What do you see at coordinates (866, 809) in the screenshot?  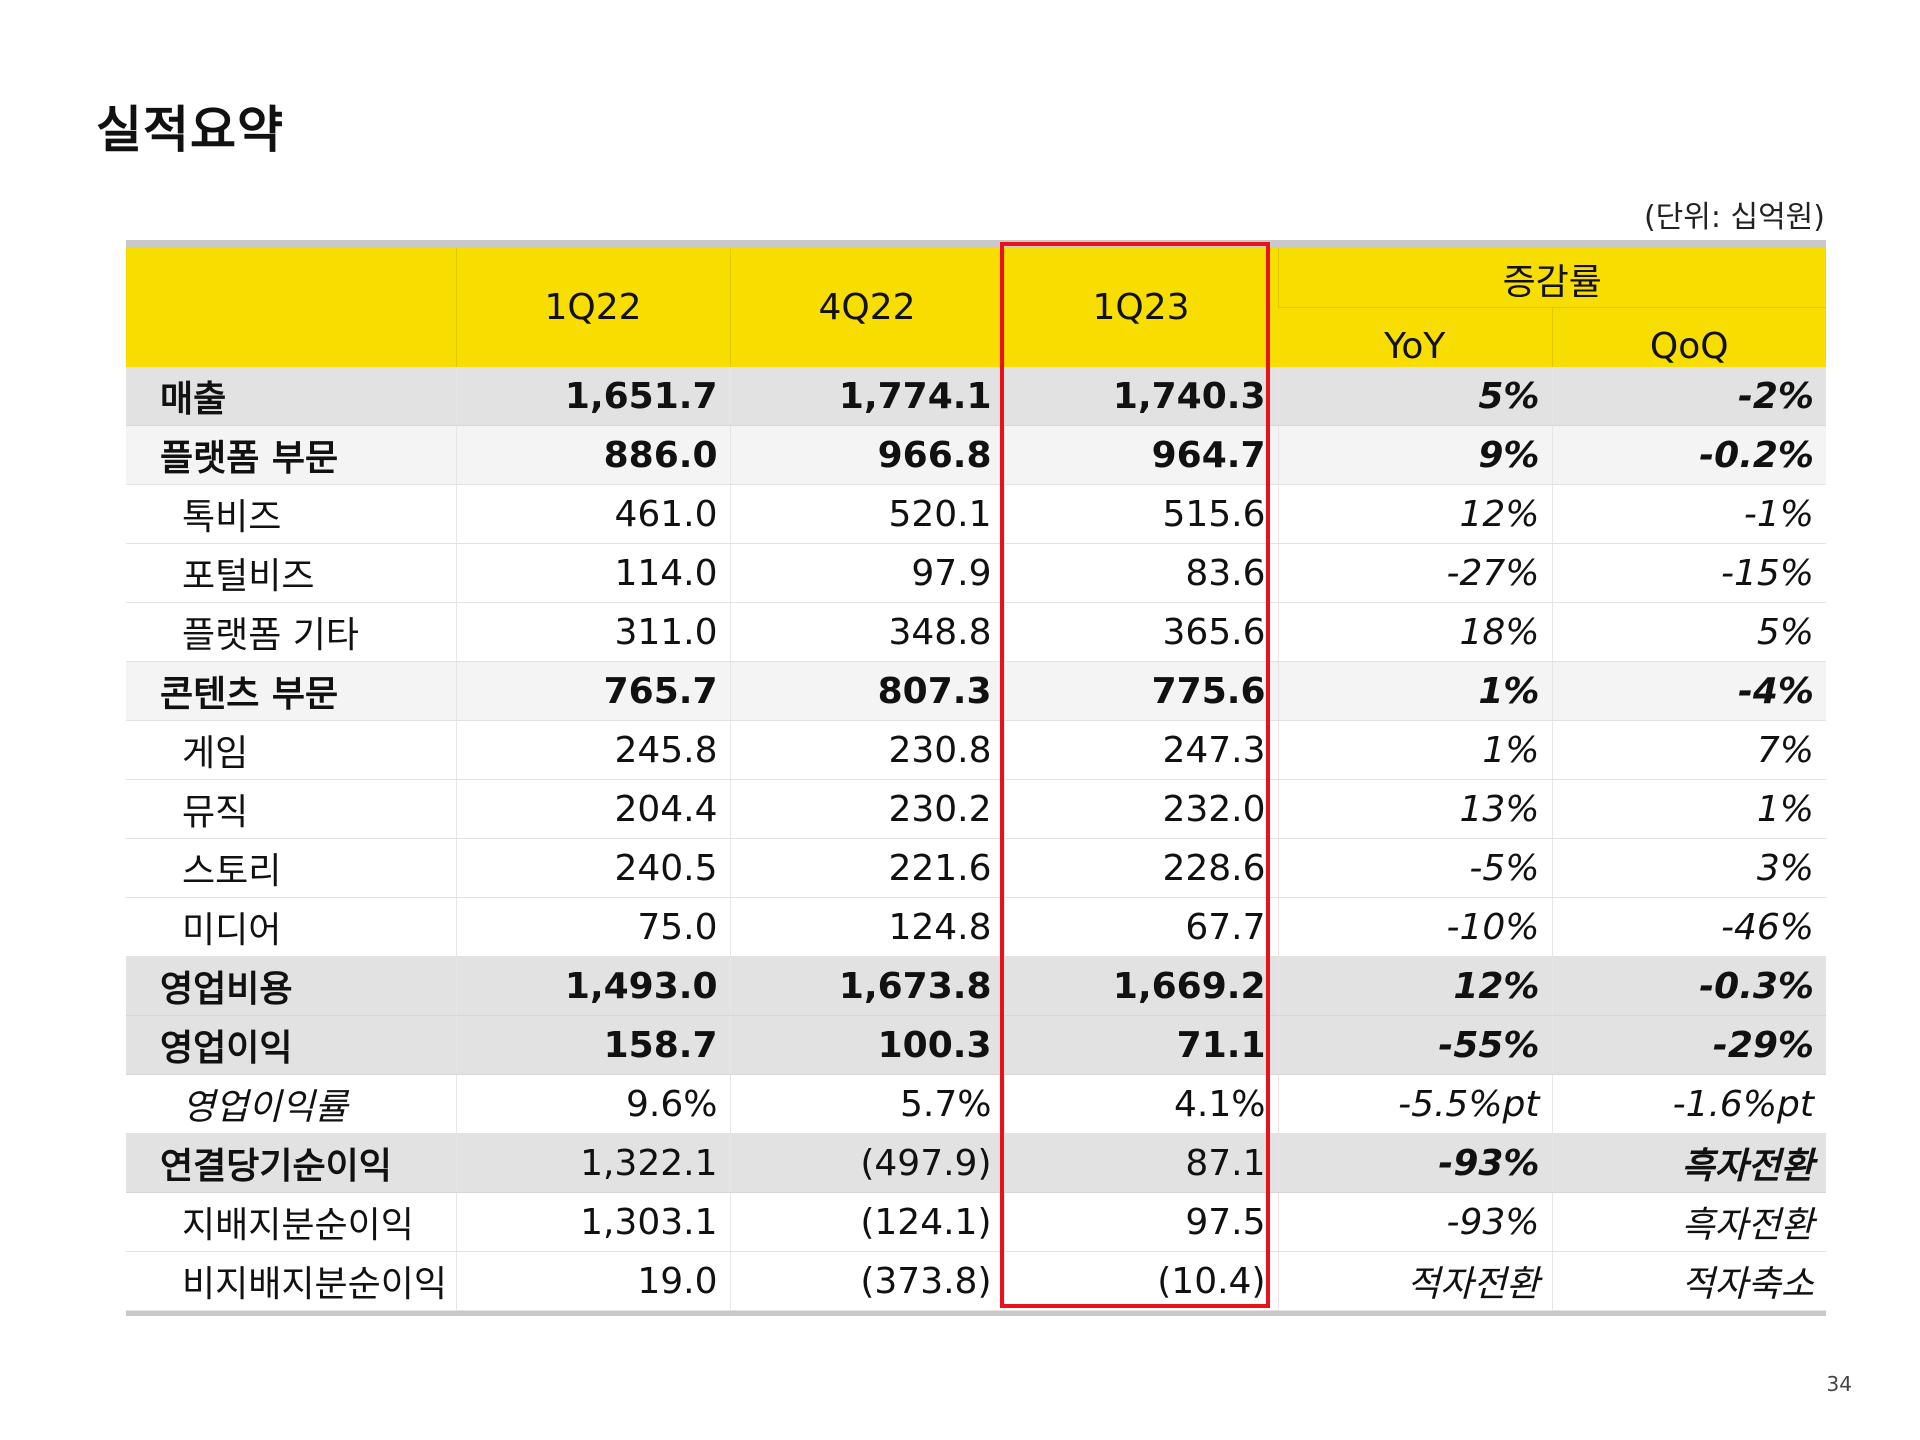 I see `value-4q22: 230.2` at bounding box center [866, 809].